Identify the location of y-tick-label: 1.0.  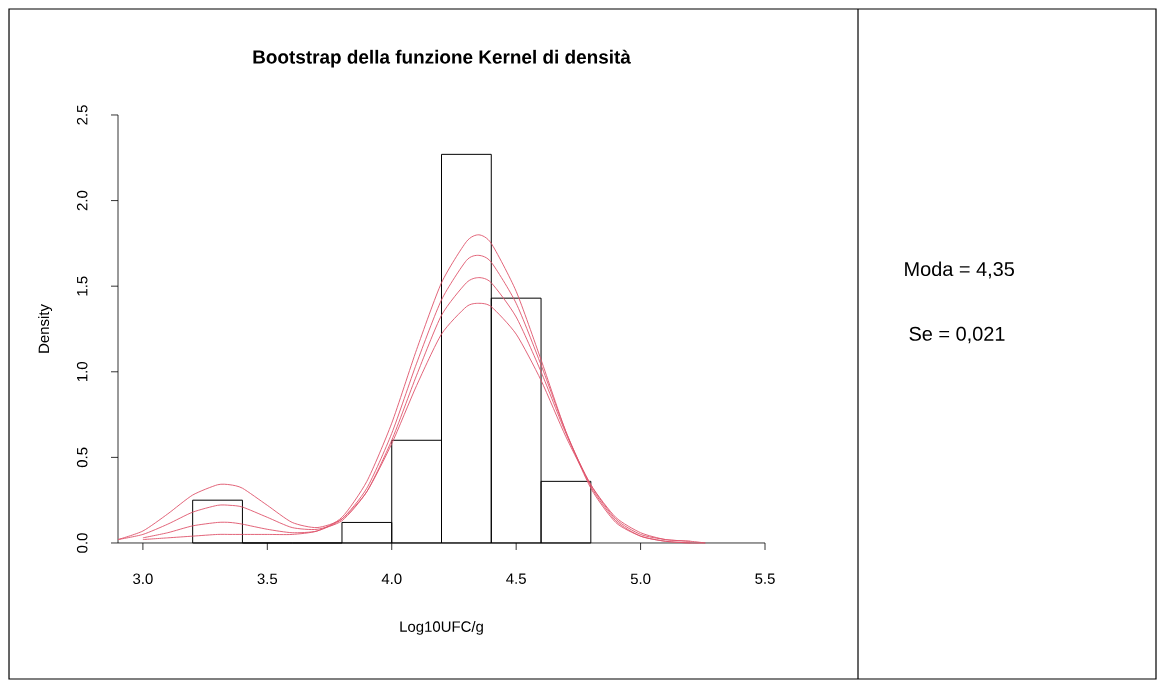
(82, 371).